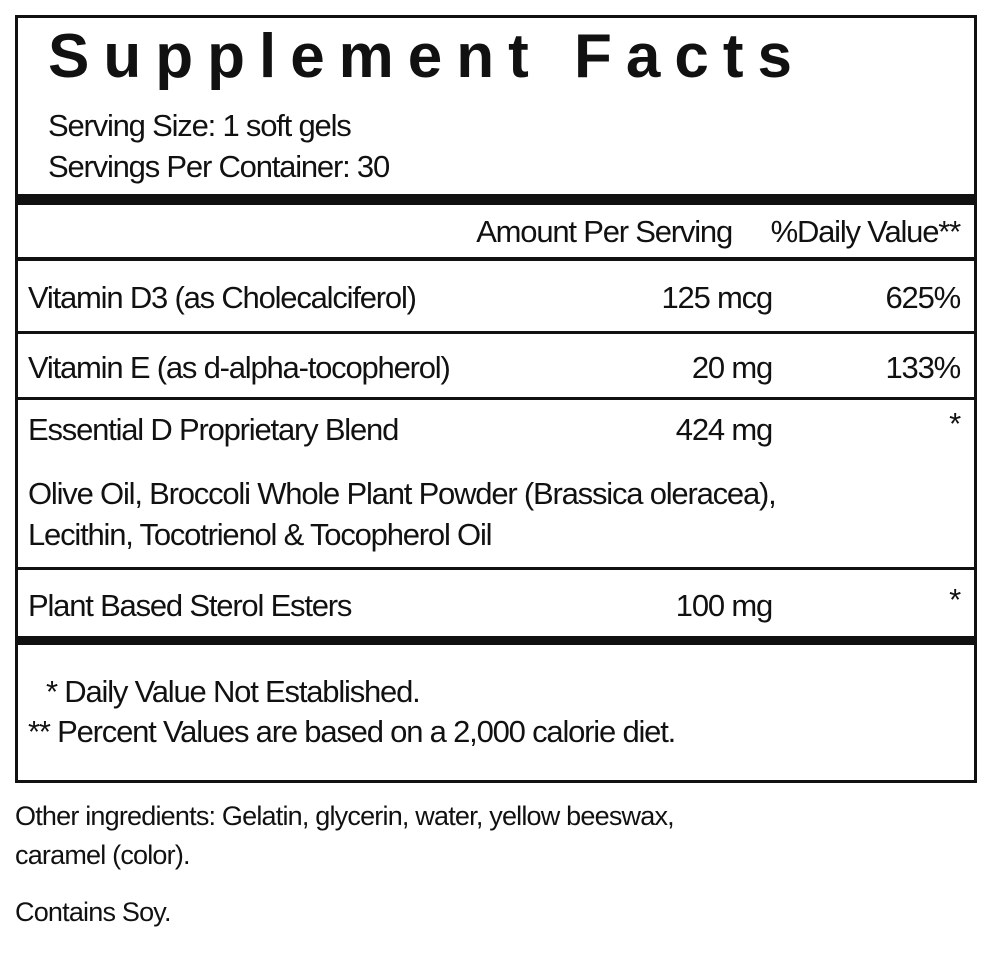 This screenshot has width=1000, height=958. I want to click on allergen-statement: Contains Soy., so click(93, 912).